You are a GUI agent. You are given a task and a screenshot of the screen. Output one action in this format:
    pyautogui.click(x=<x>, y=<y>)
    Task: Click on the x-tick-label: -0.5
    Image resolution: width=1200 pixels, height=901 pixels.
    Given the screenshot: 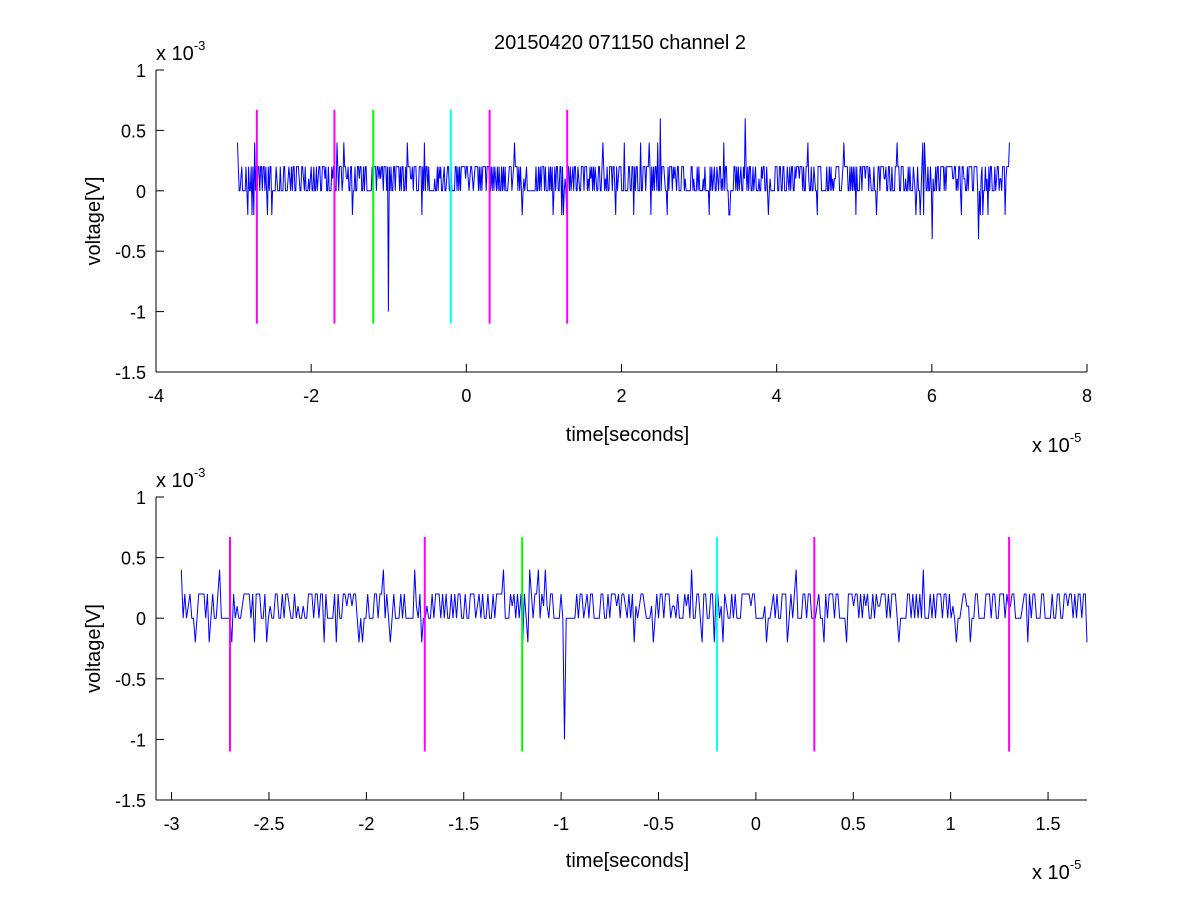 What is the action you would take?
    pyautogui.click(x=658, y=824)
    